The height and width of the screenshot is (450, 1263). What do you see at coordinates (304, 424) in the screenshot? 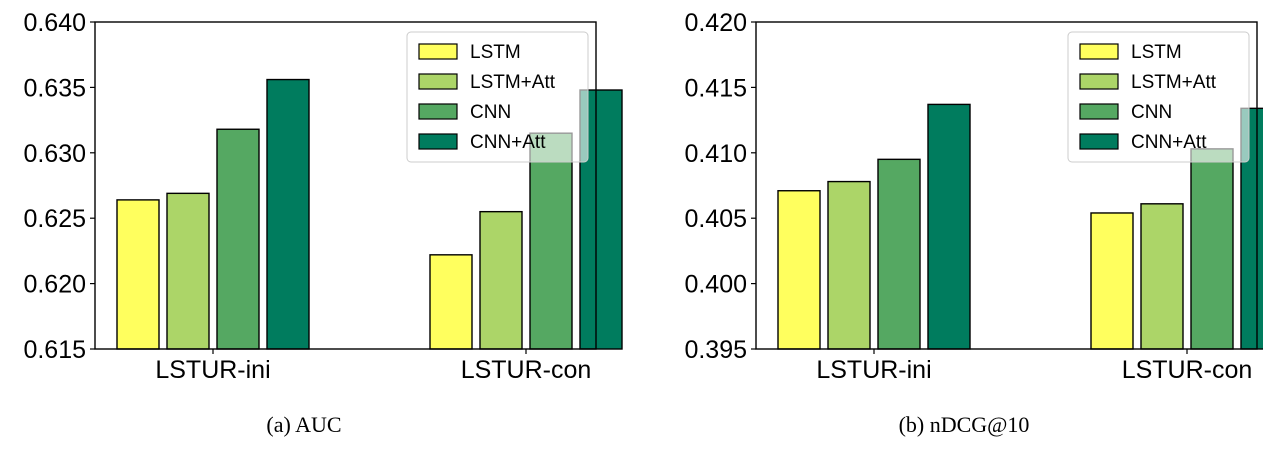
I see `caption-auc: (a) AUC` at bounding box center [304, 424].